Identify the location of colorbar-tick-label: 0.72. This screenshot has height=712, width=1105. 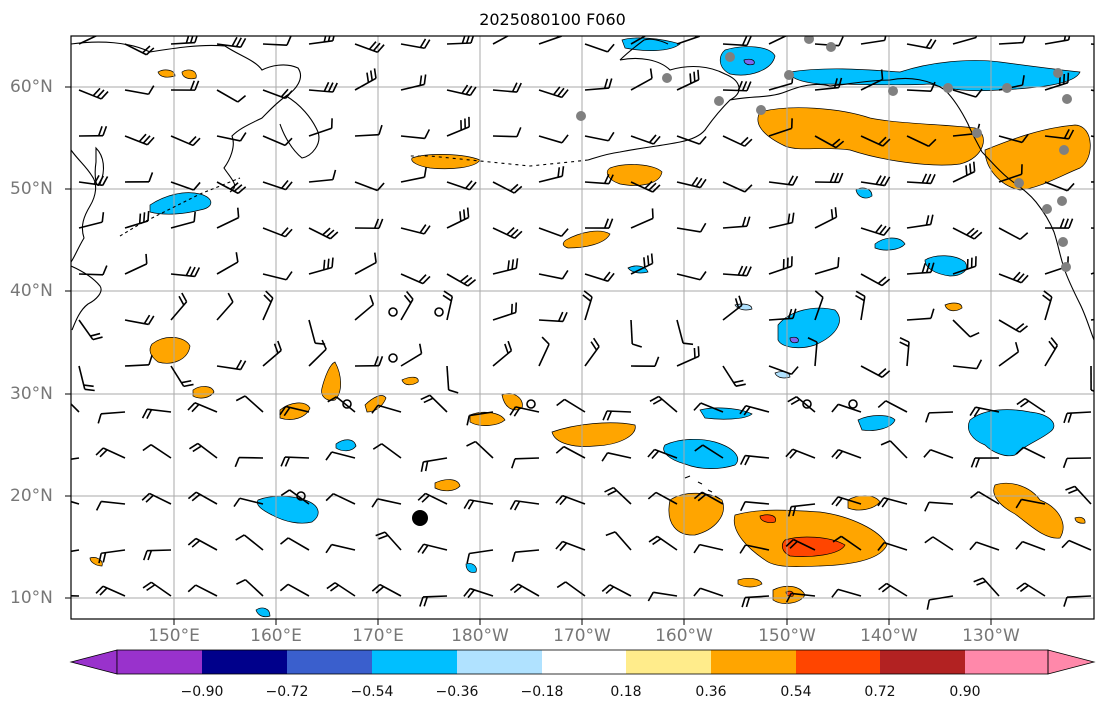
(880, 692).